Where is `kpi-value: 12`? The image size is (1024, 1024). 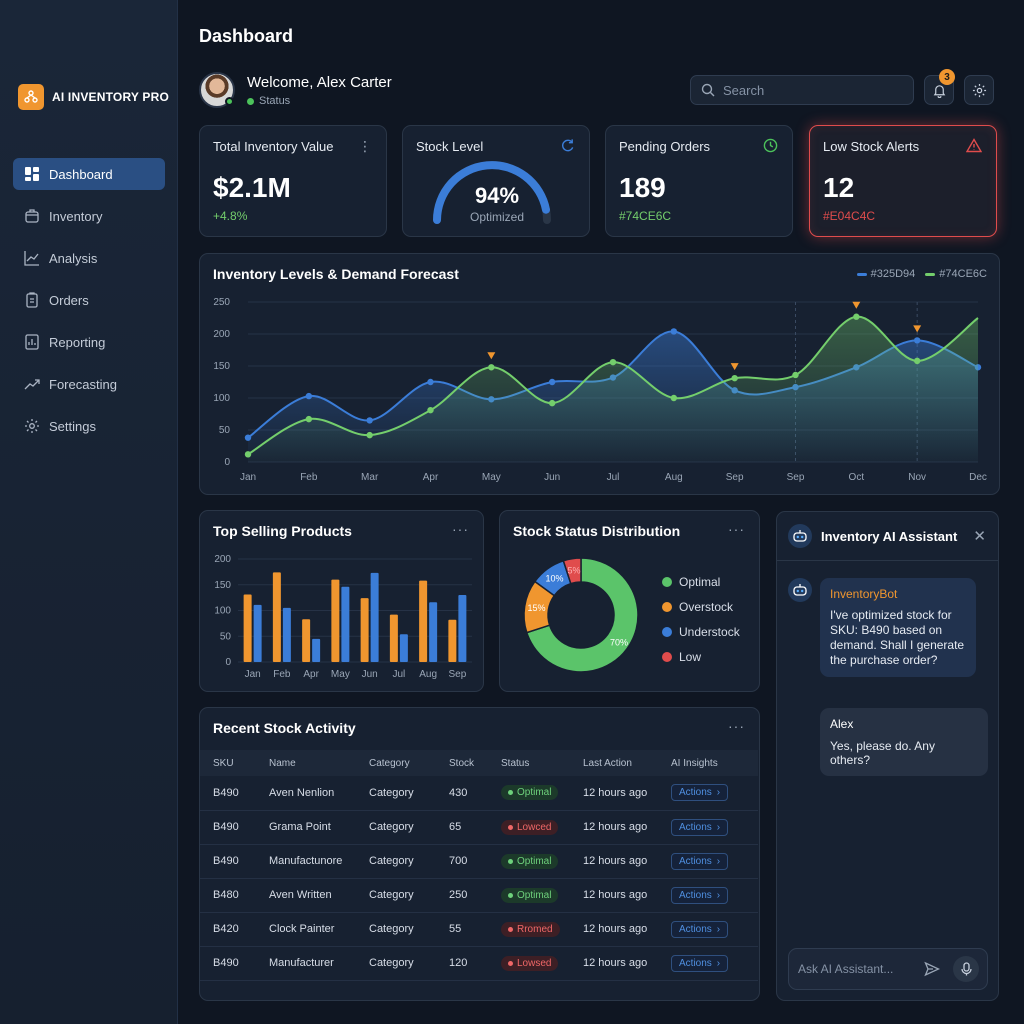
kpi-value: 12 is located at coordinates (839, 187).